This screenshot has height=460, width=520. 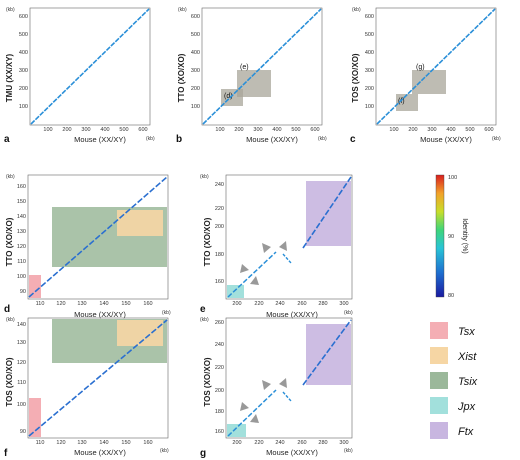 I want to click on y-tick: 400, so click(x=195, y=53).